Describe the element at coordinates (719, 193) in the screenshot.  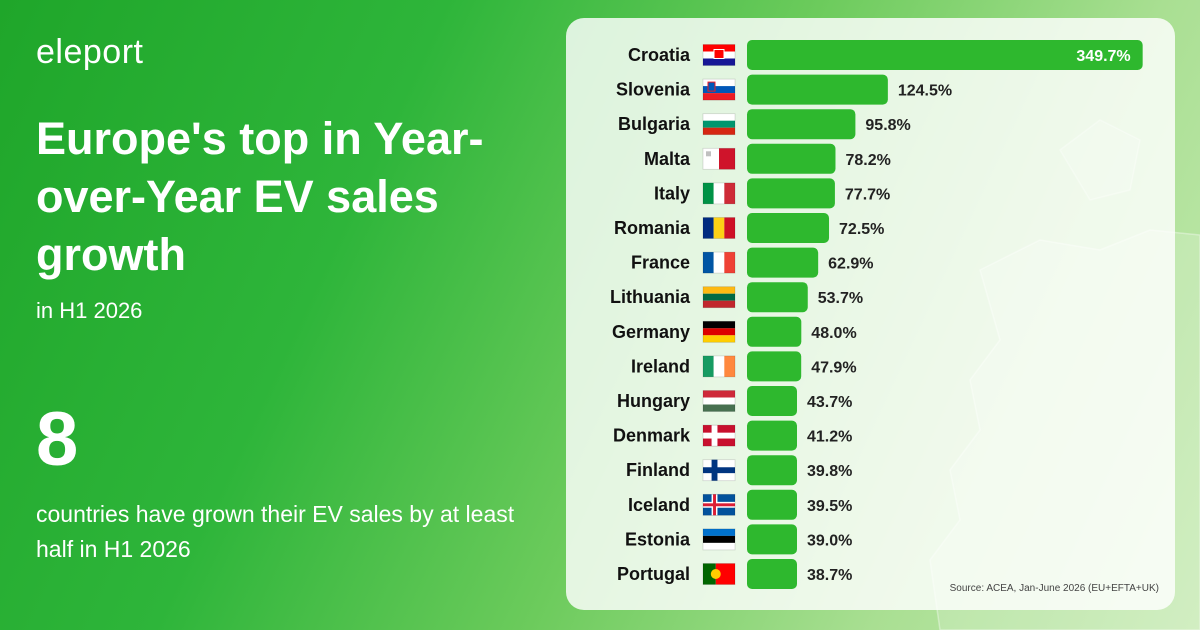
I see `italy-flag-icon` at that location.